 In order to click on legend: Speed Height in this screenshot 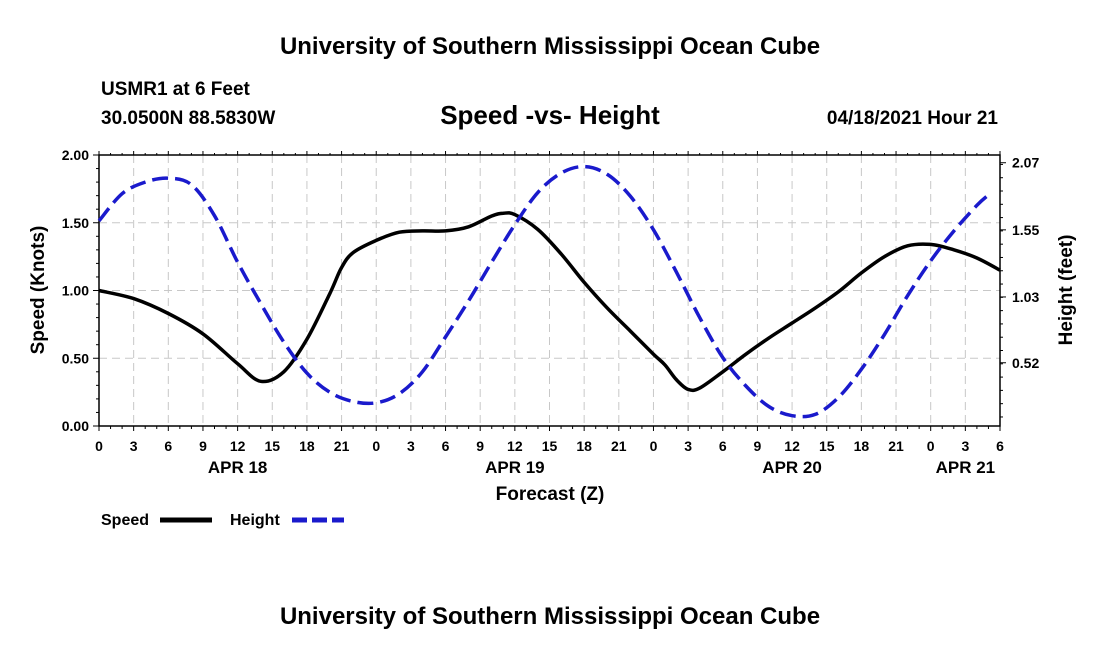, I will do `click(222, 520)`.